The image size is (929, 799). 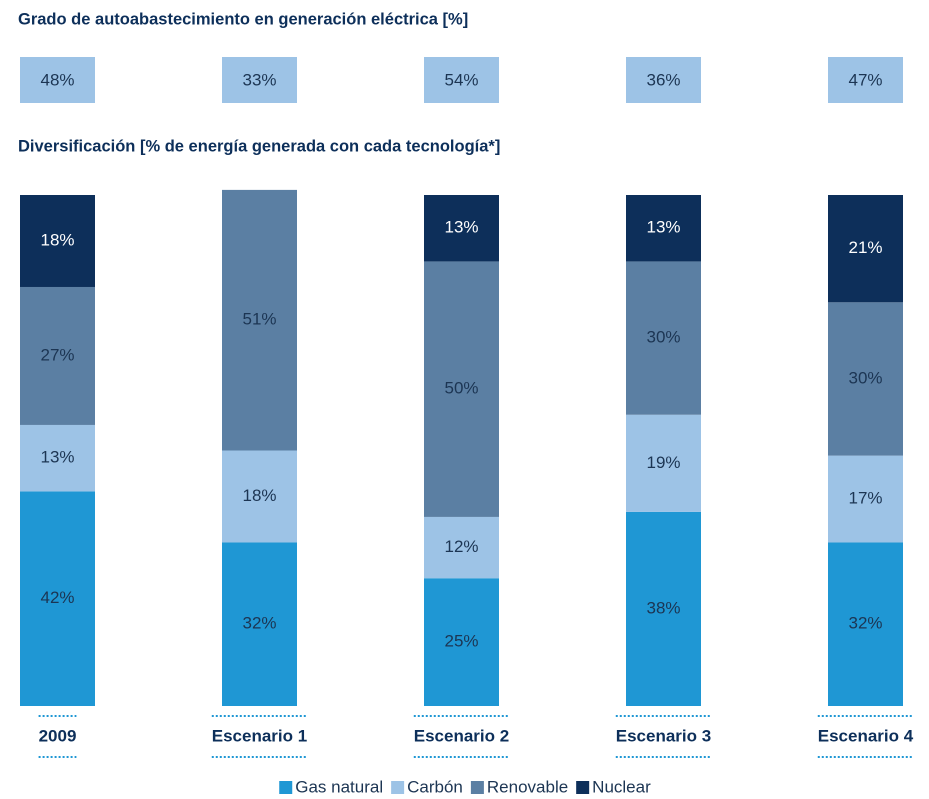 What do you see at coordinates (461, 735) in the screenshot?
I see `x-tick-label: Escenario 2` at bounding box center [461, 735].